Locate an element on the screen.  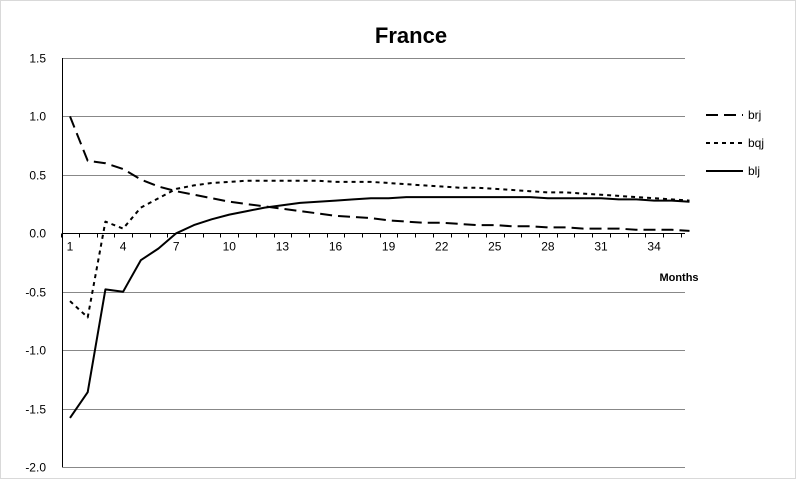
y-tick-label: 0.5 is located at coordinates (37, 176).